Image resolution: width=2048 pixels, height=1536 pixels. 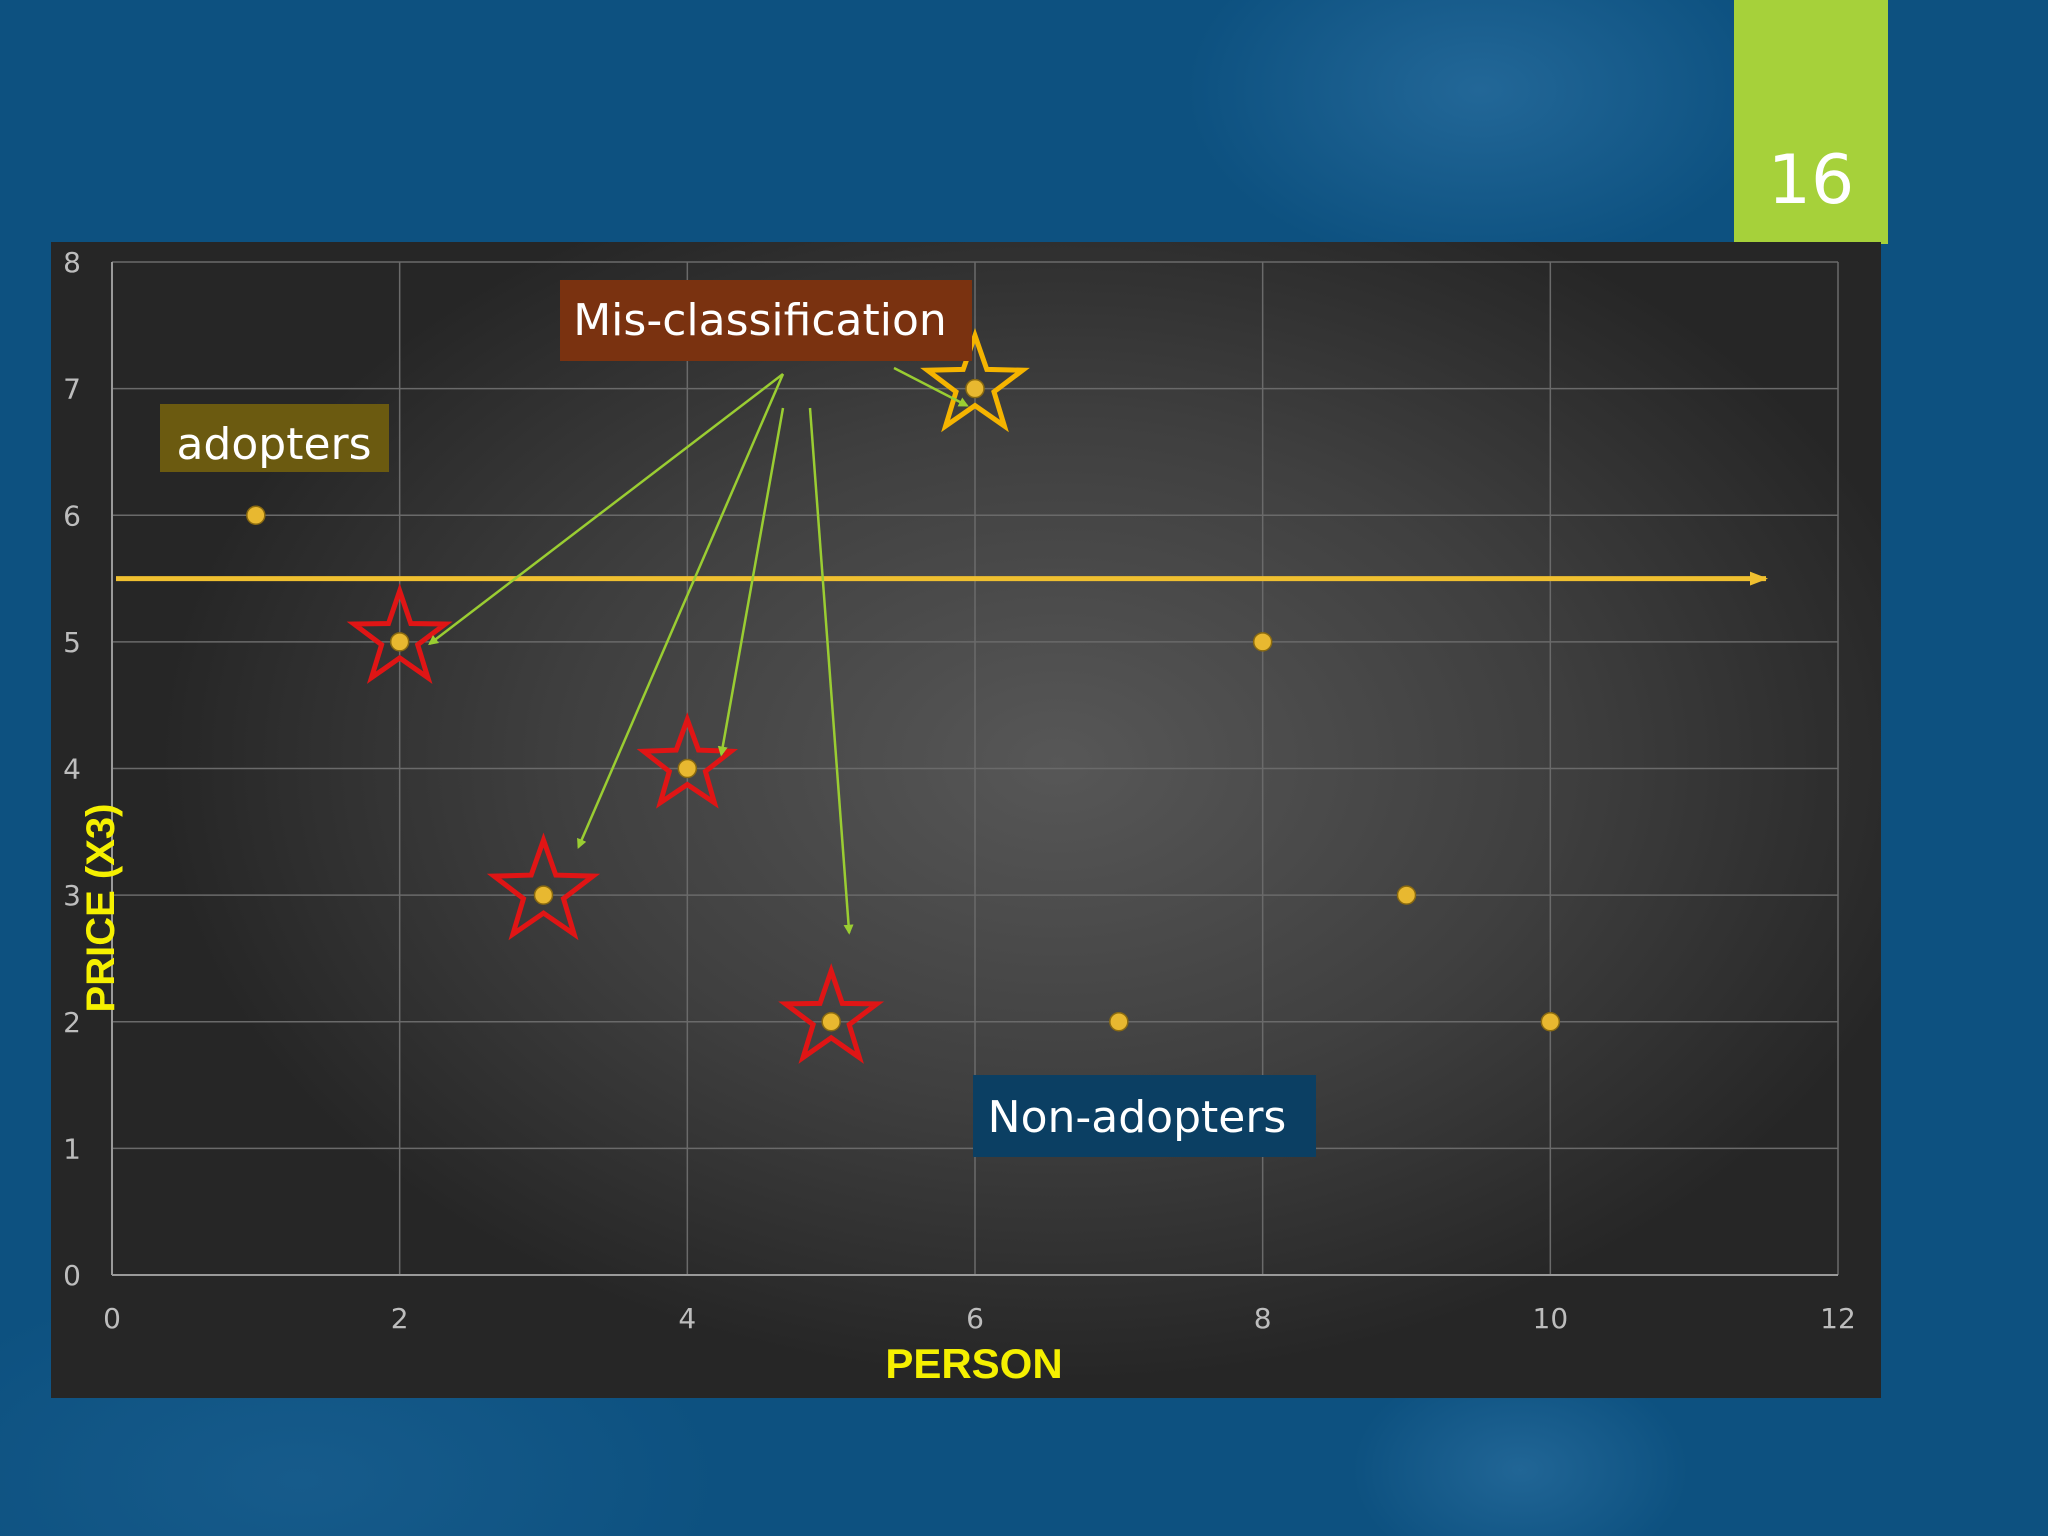 I want to click on misclassification-label: Mis-classification, so click(x=760, y=320).